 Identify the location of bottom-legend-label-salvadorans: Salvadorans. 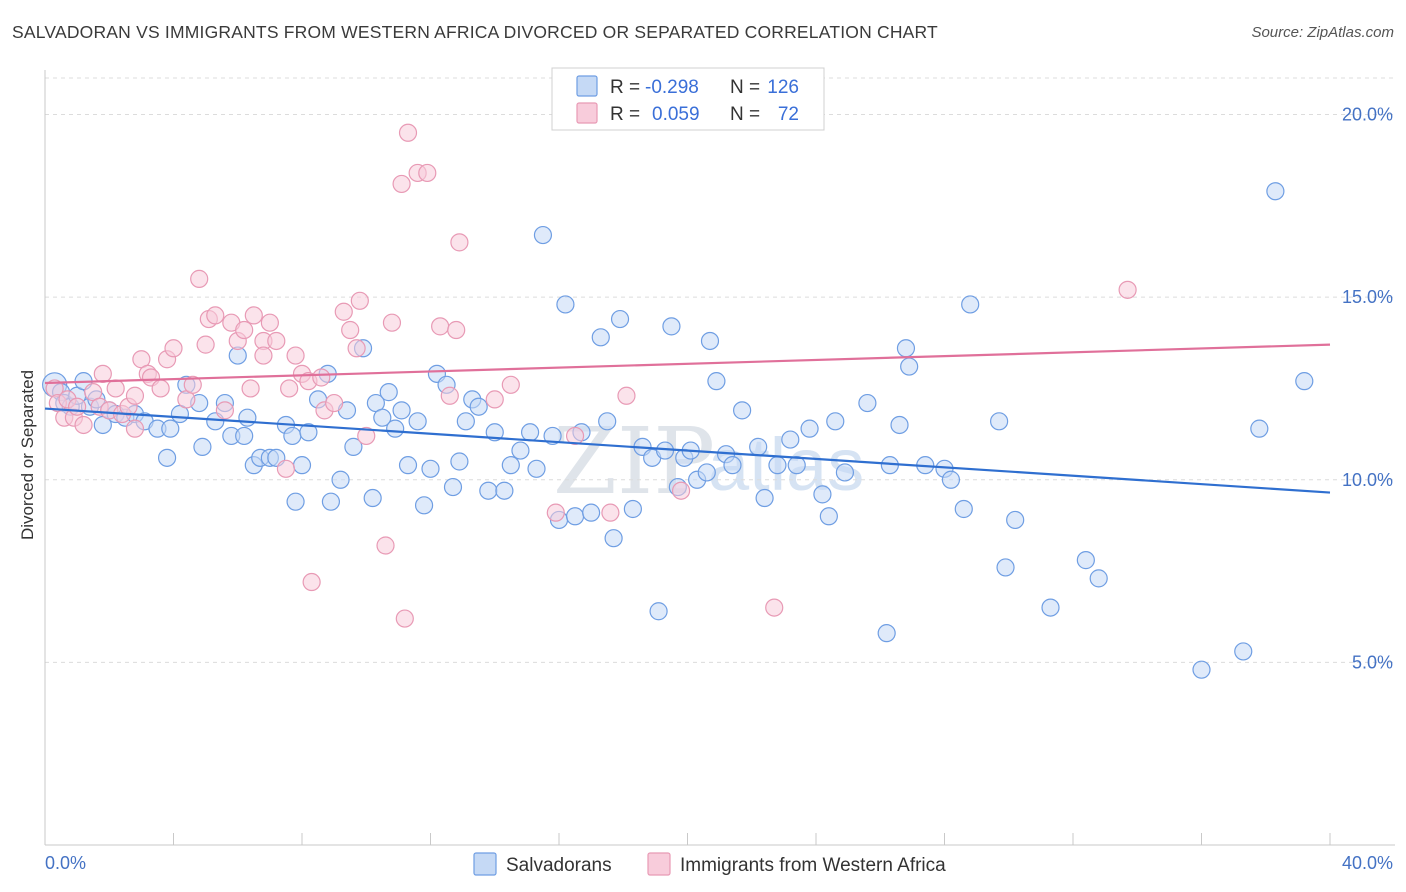
(559, 865).